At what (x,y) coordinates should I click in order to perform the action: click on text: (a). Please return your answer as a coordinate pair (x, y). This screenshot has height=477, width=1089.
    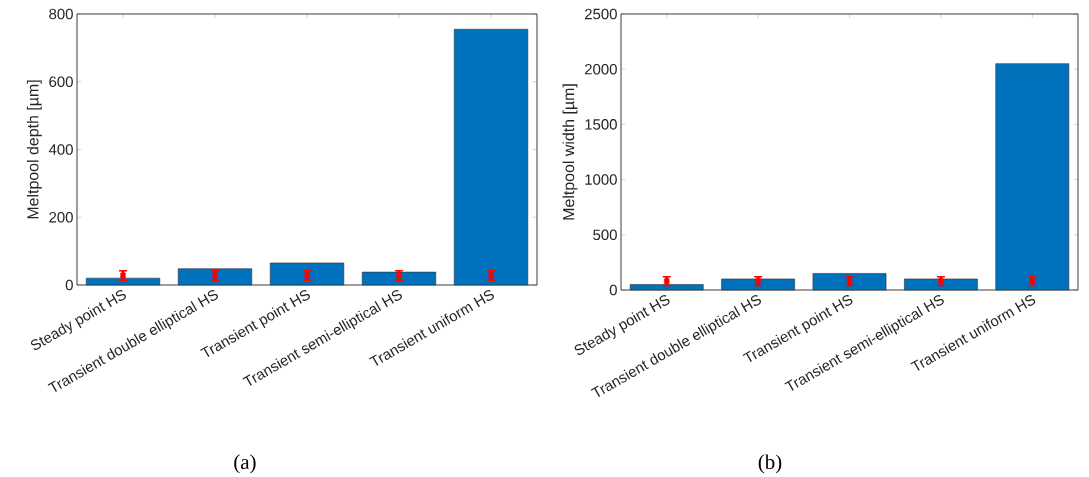
    Looking at the image, I should click on (245, 464).